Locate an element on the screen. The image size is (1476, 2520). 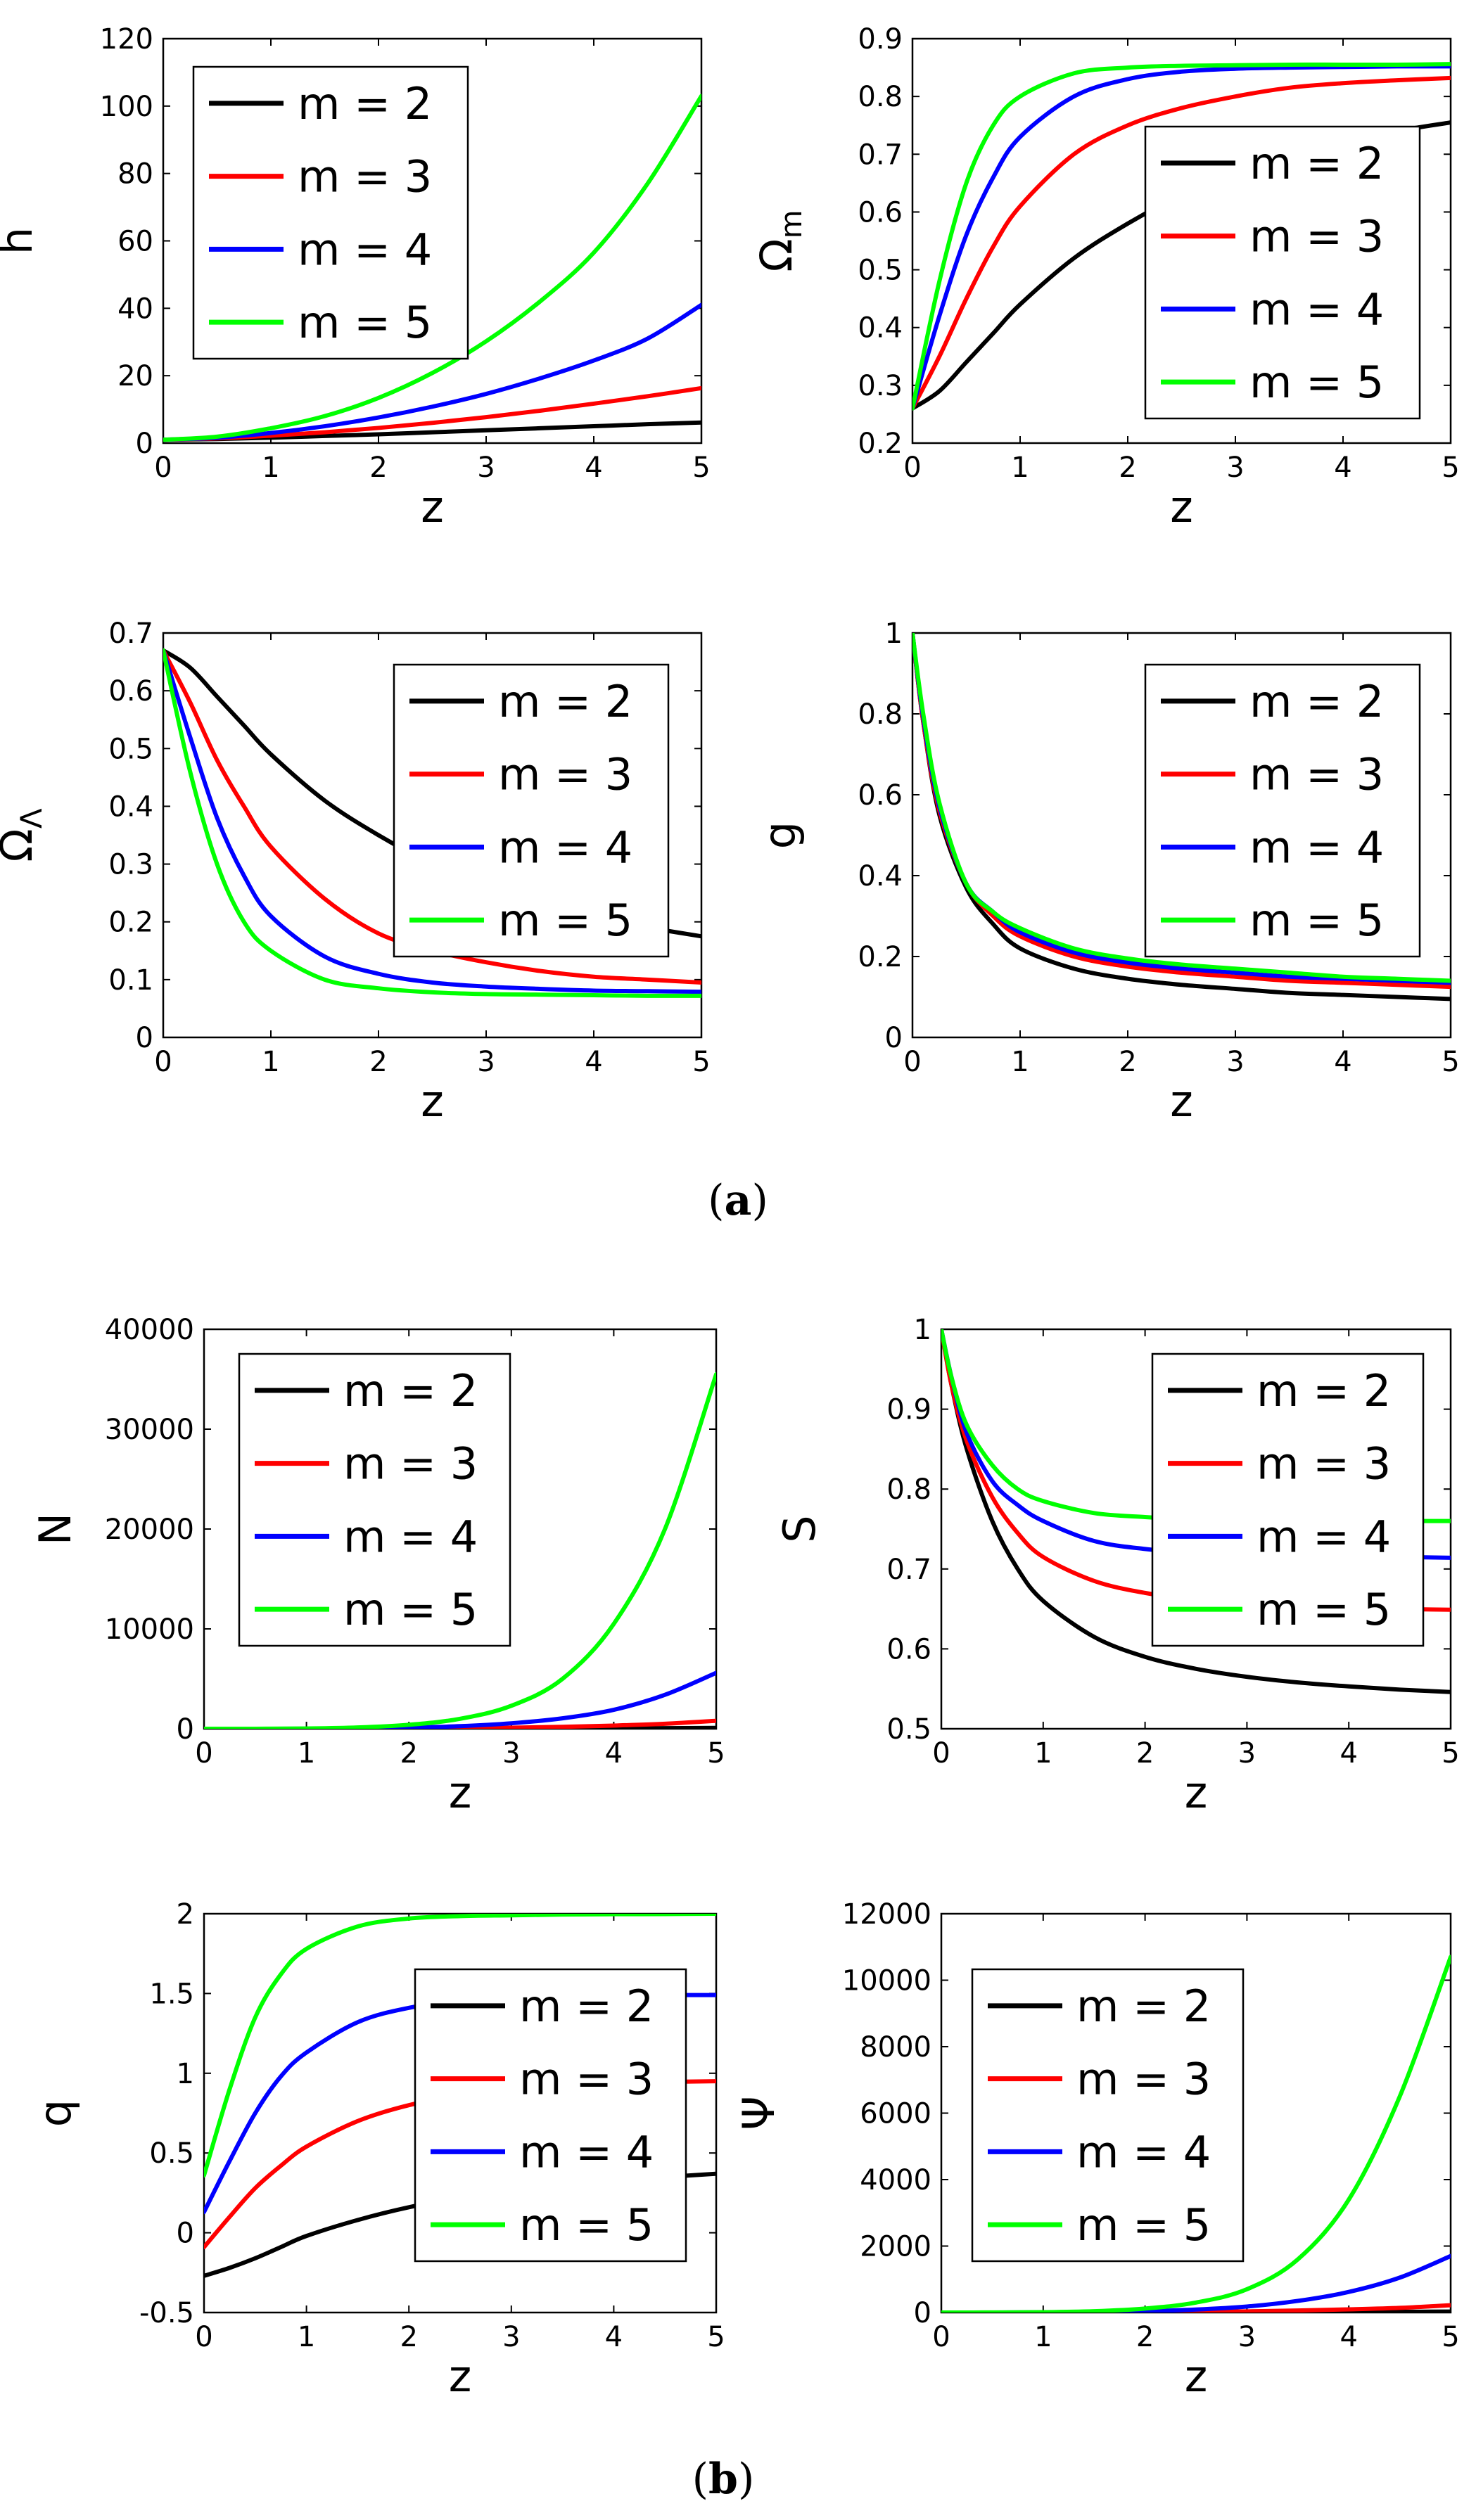
y-tick-label: 100 is located at coordinates (126, 107).